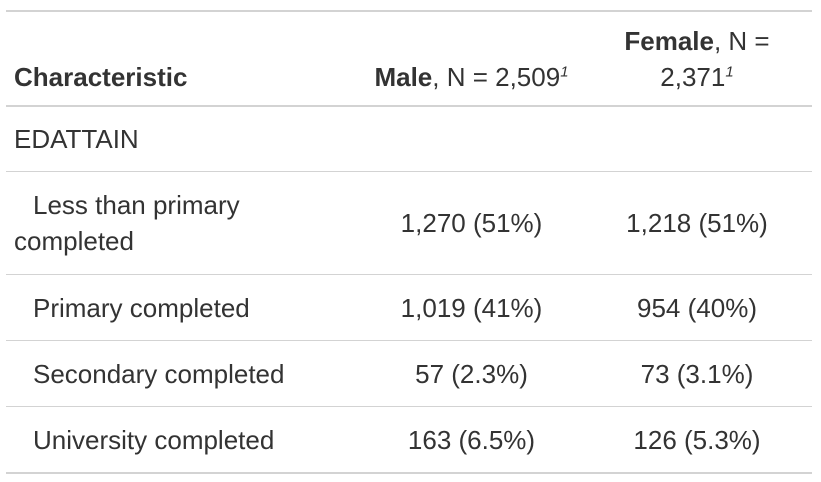 This screenshot has height=482, width=821. What do you see at coordinates (471, 439) in the screenshot?
I see `row-male-value: 163 (6.5%)` at bounding box center [471, 439].